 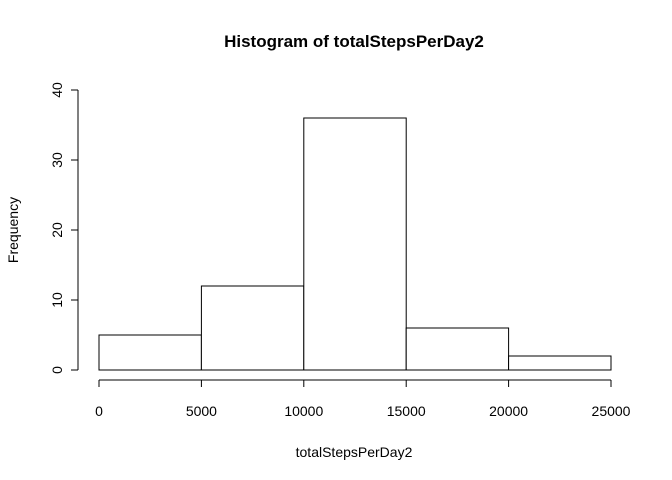 What do you see at coordinates (57, 300) in the screenshot?
I see `y-tick-label-1: 10` at bounding box center [57, 300].